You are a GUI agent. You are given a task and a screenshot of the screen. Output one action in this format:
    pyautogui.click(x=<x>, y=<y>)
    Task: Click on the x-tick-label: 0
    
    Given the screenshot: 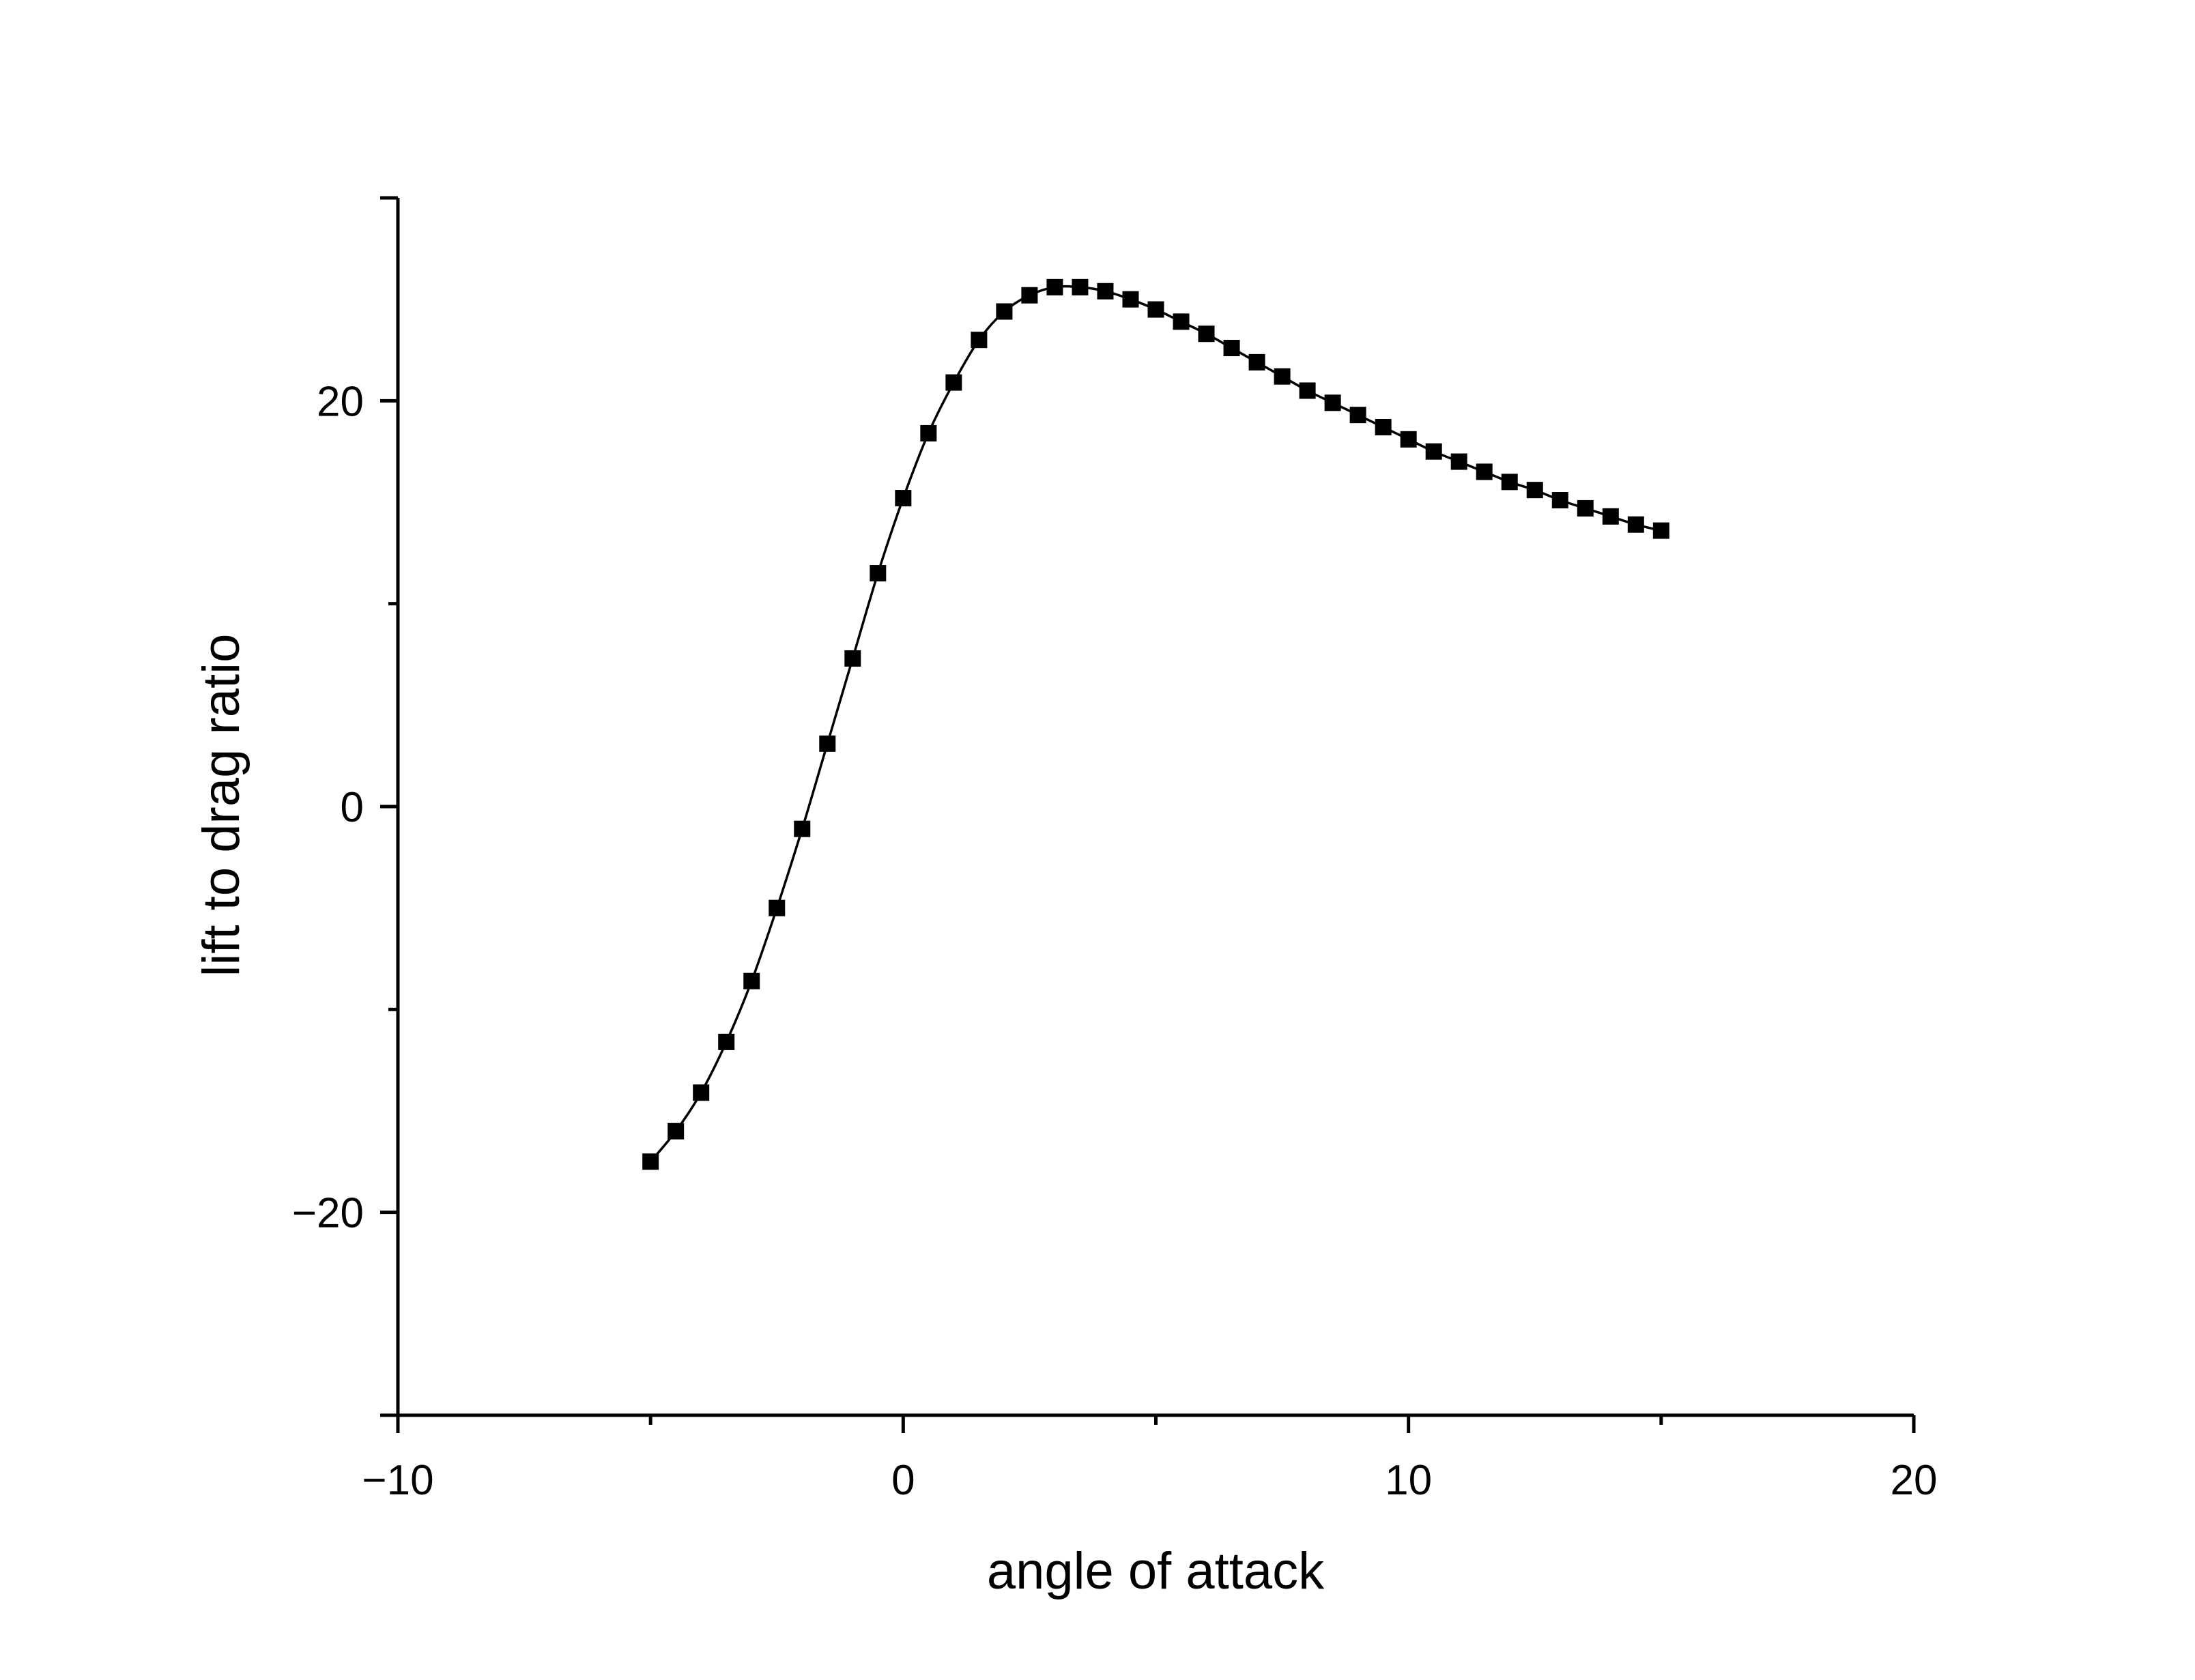 What is the action you would take?
    pyautogui.click(x=903, y=1480)
    